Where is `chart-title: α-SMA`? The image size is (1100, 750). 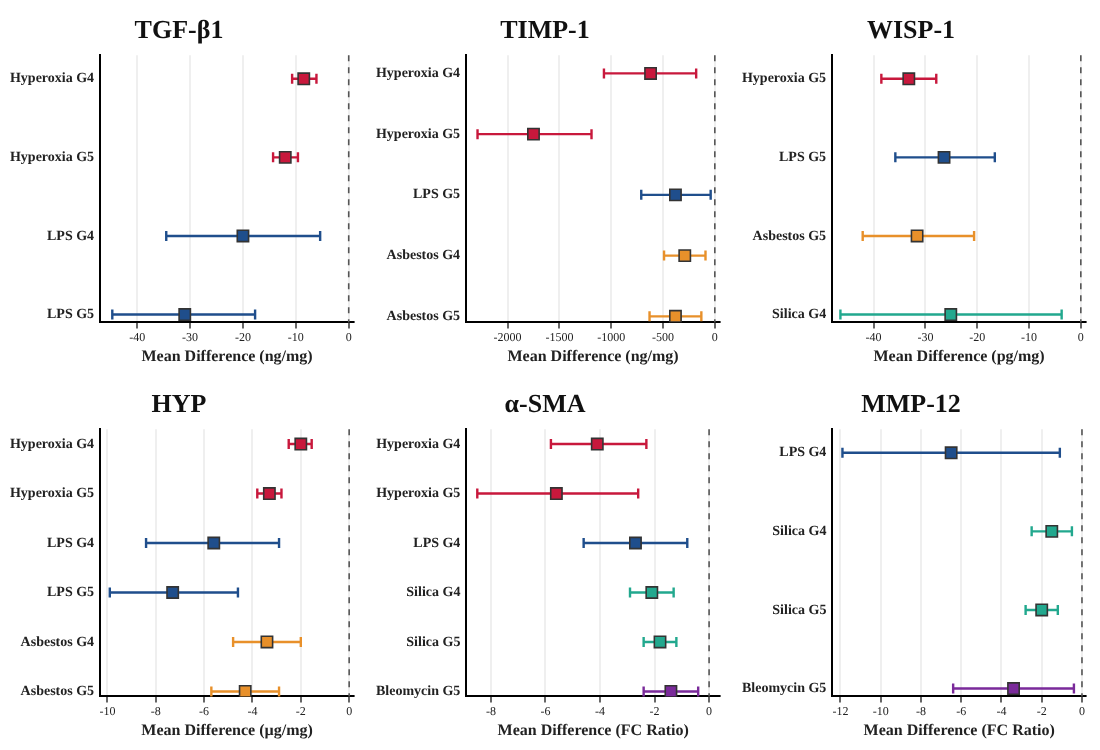
chart-title: α-SMA is located at coordinates (545, 403).